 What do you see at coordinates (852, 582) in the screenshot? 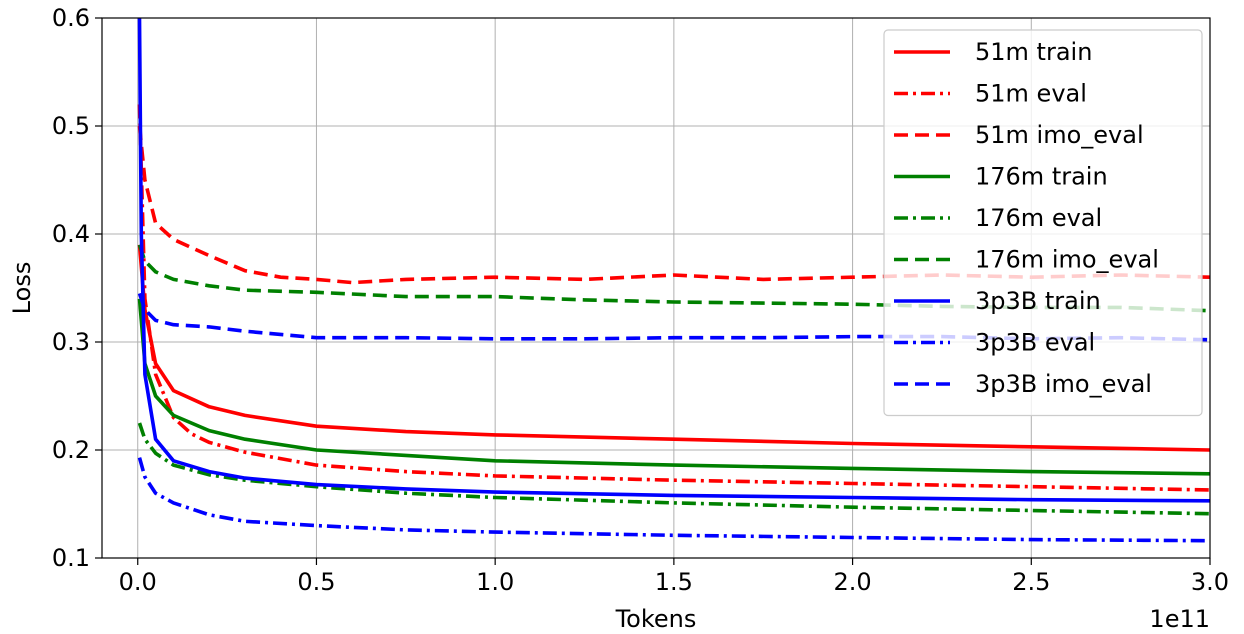
I see `x-tick-label: 2.0` at bounding box center [852, 582].